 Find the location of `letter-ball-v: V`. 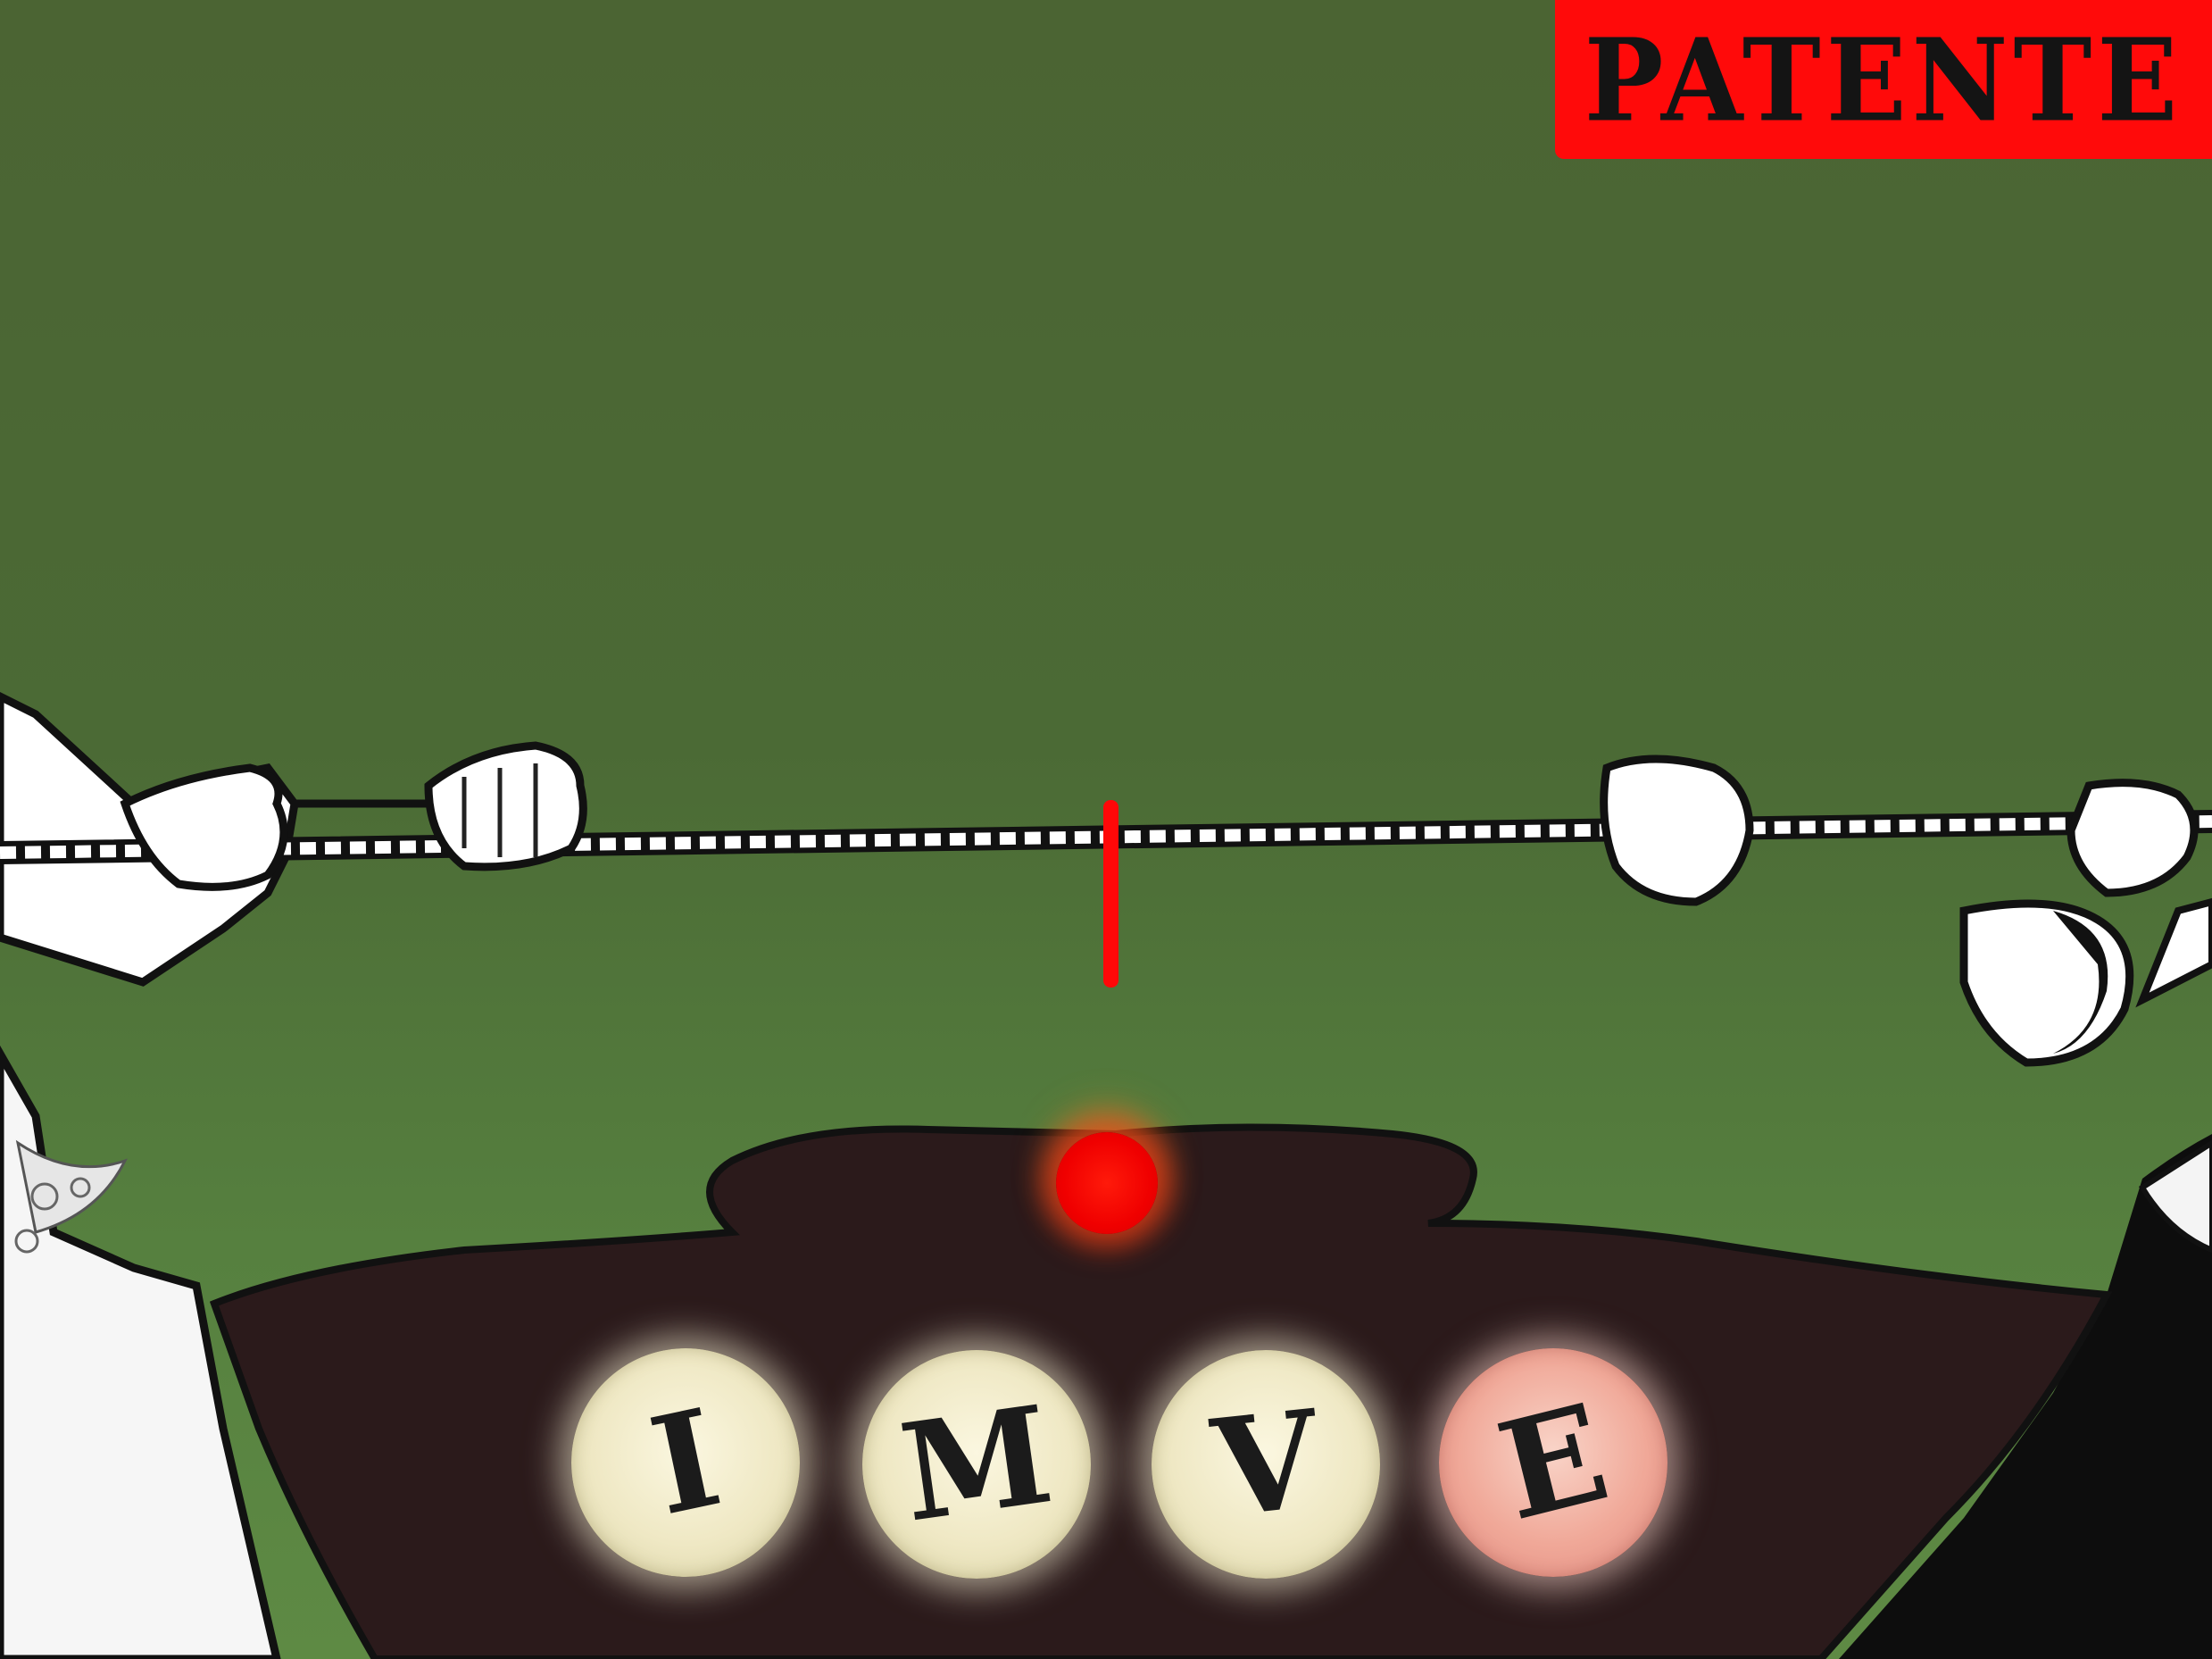

letter-ball-v: V is located at coordinates (1266, 1464).